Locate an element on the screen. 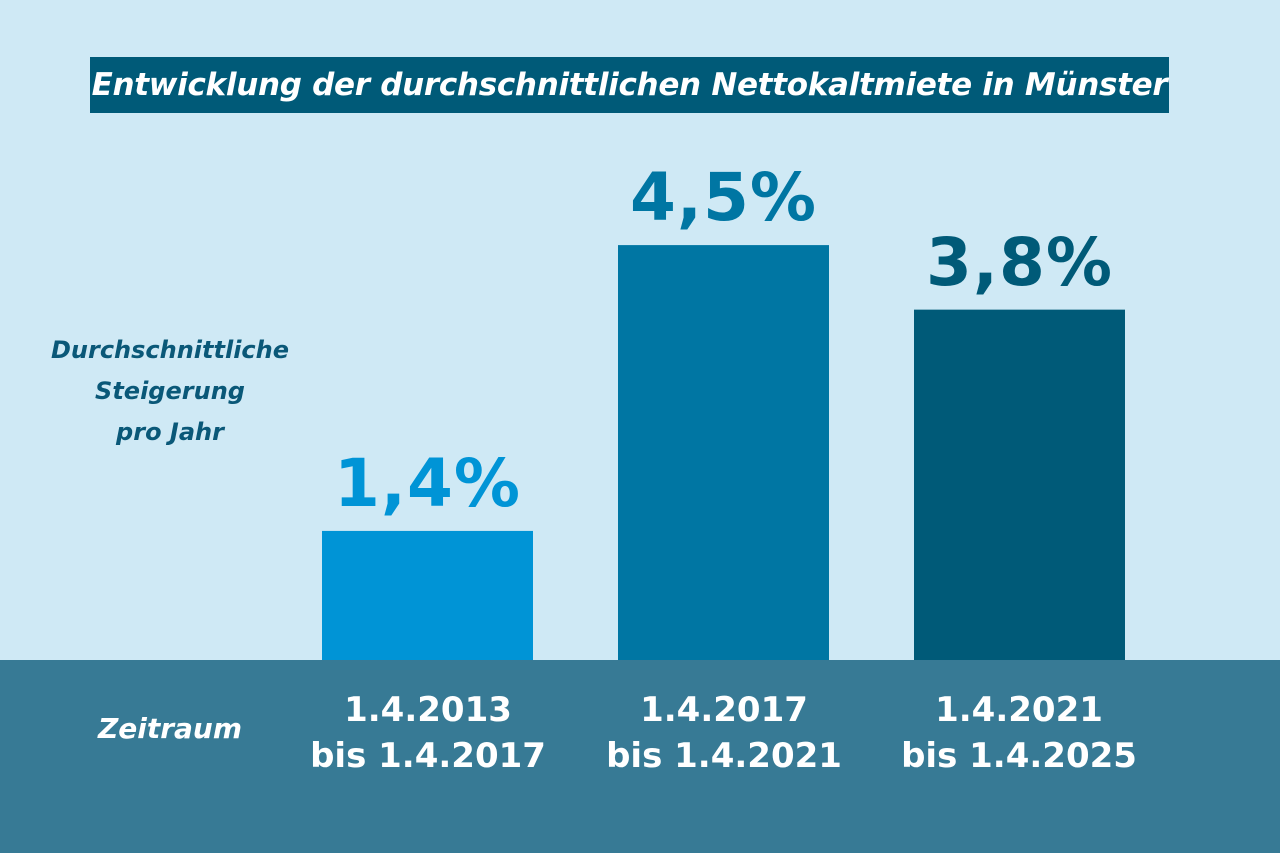  x-axis-label: Zeitraum is located at coordinates (170, 728).